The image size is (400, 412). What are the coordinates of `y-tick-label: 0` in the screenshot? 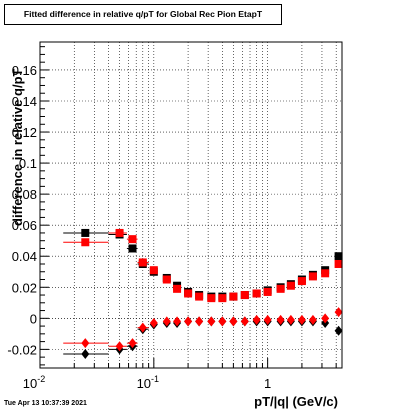 It's located at (33, 318).